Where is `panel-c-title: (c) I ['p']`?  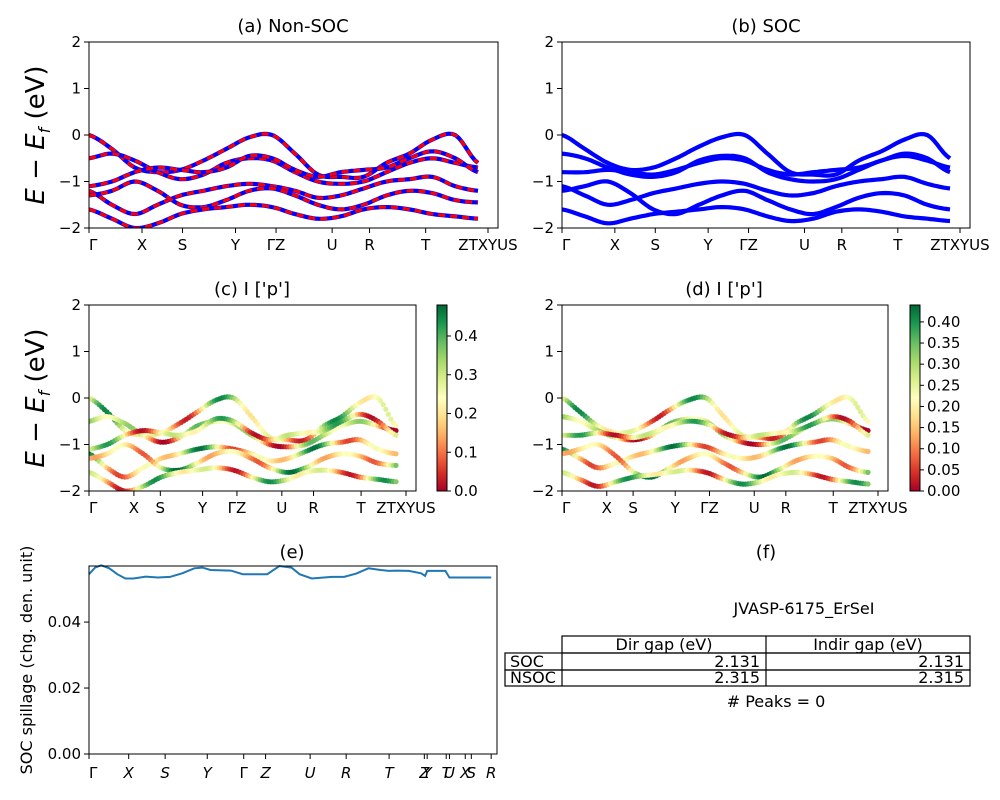 panel-c-title: (c) I ['p'] is located at coordinates (252, 289).